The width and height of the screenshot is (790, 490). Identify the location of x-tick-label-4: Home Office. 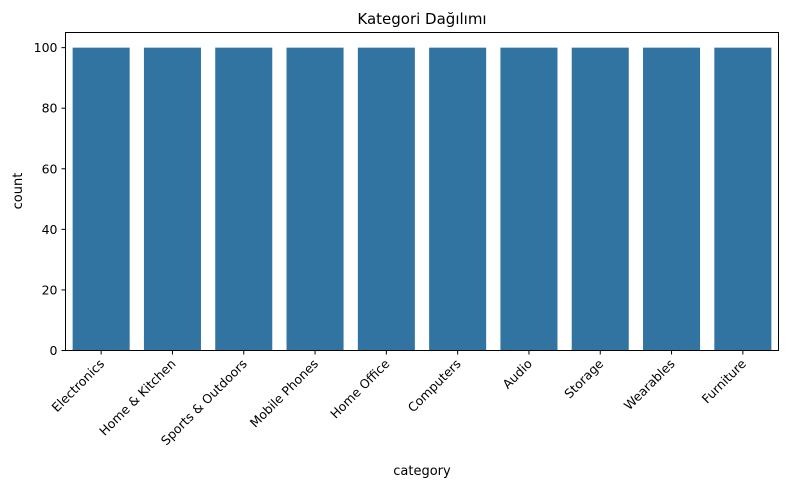
(360, 389).